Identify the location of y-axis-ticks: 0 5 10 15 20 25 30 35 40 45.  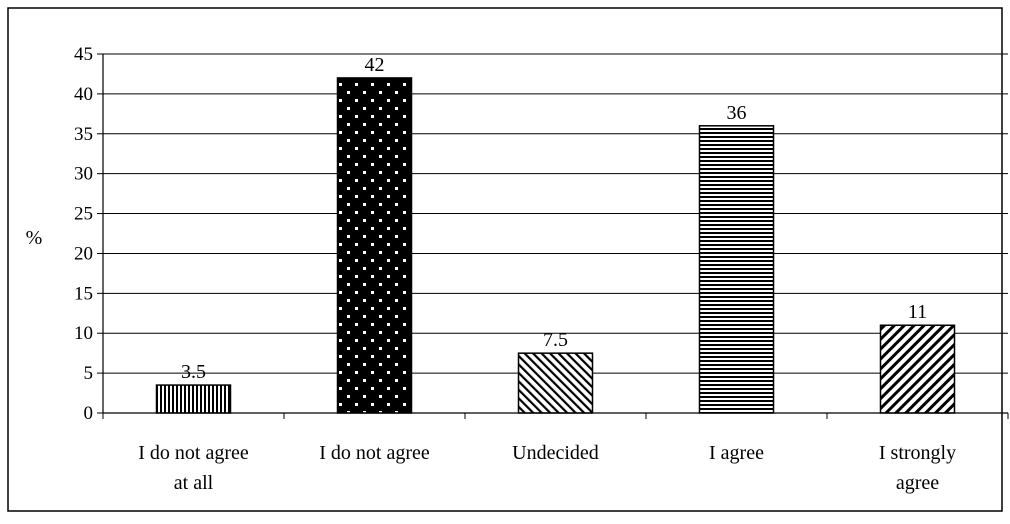
(88, 234).